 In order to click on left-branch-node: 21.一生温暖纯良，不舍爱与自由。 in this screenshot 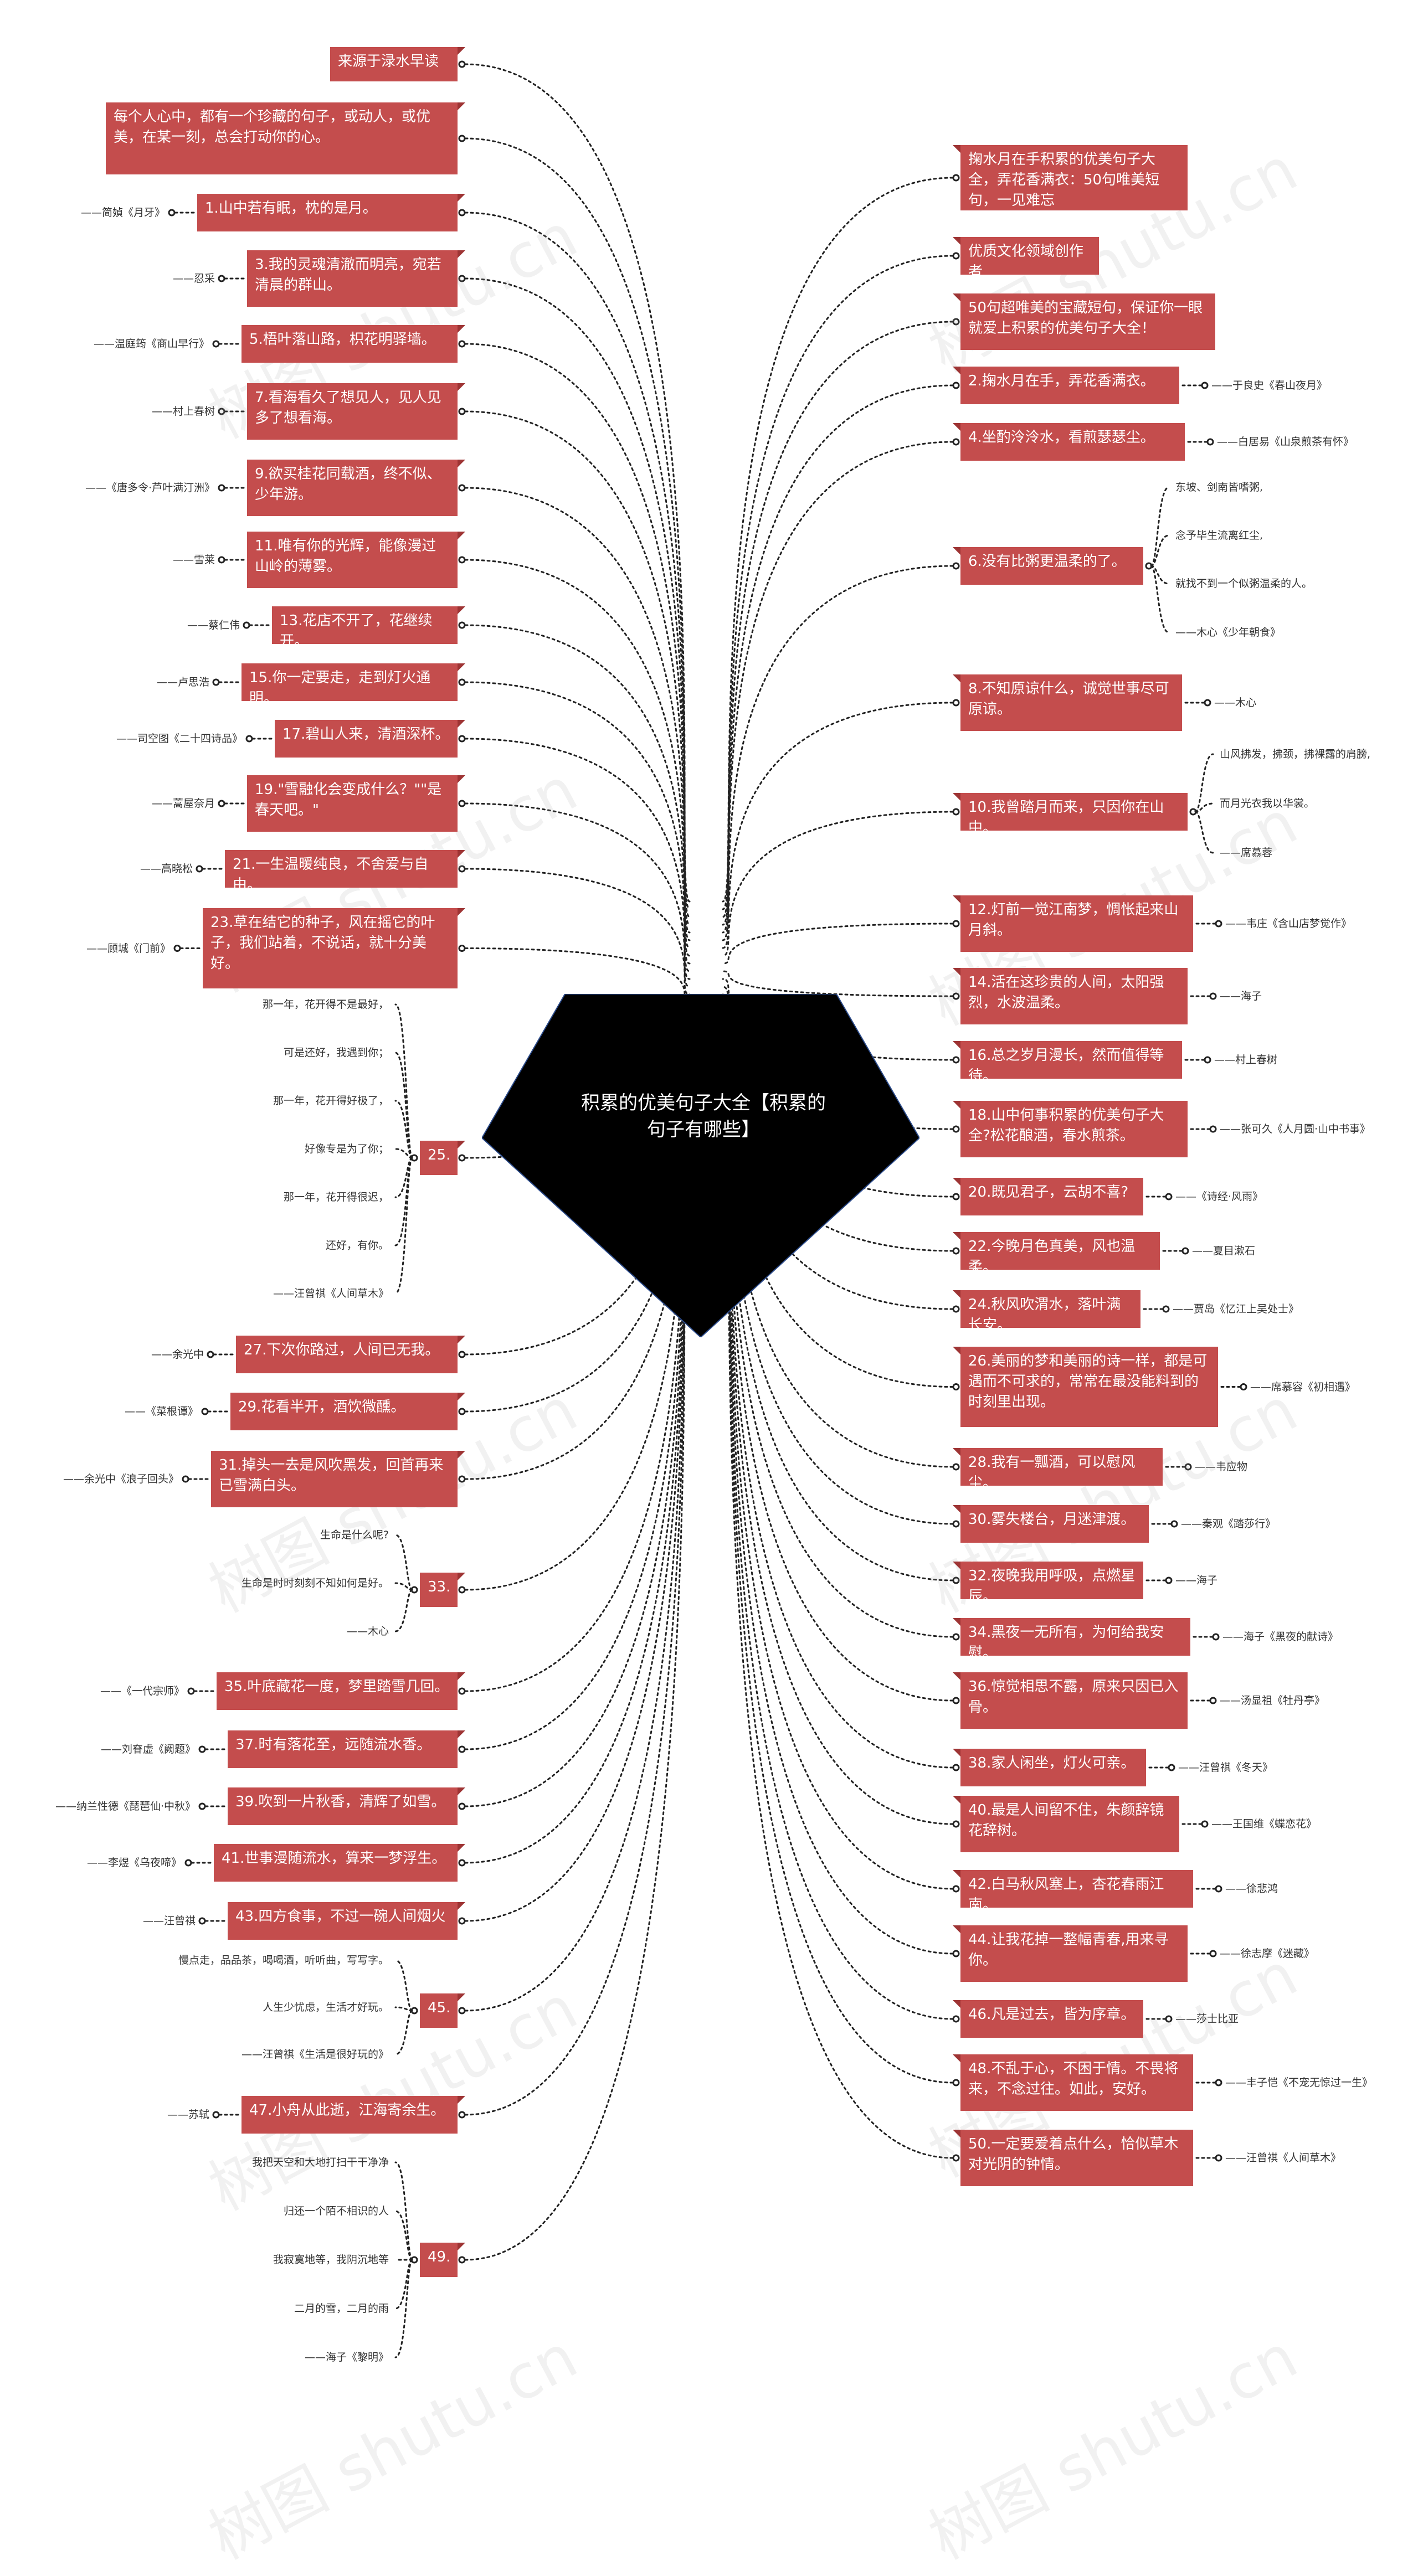, I will do `click(345, 871)`.